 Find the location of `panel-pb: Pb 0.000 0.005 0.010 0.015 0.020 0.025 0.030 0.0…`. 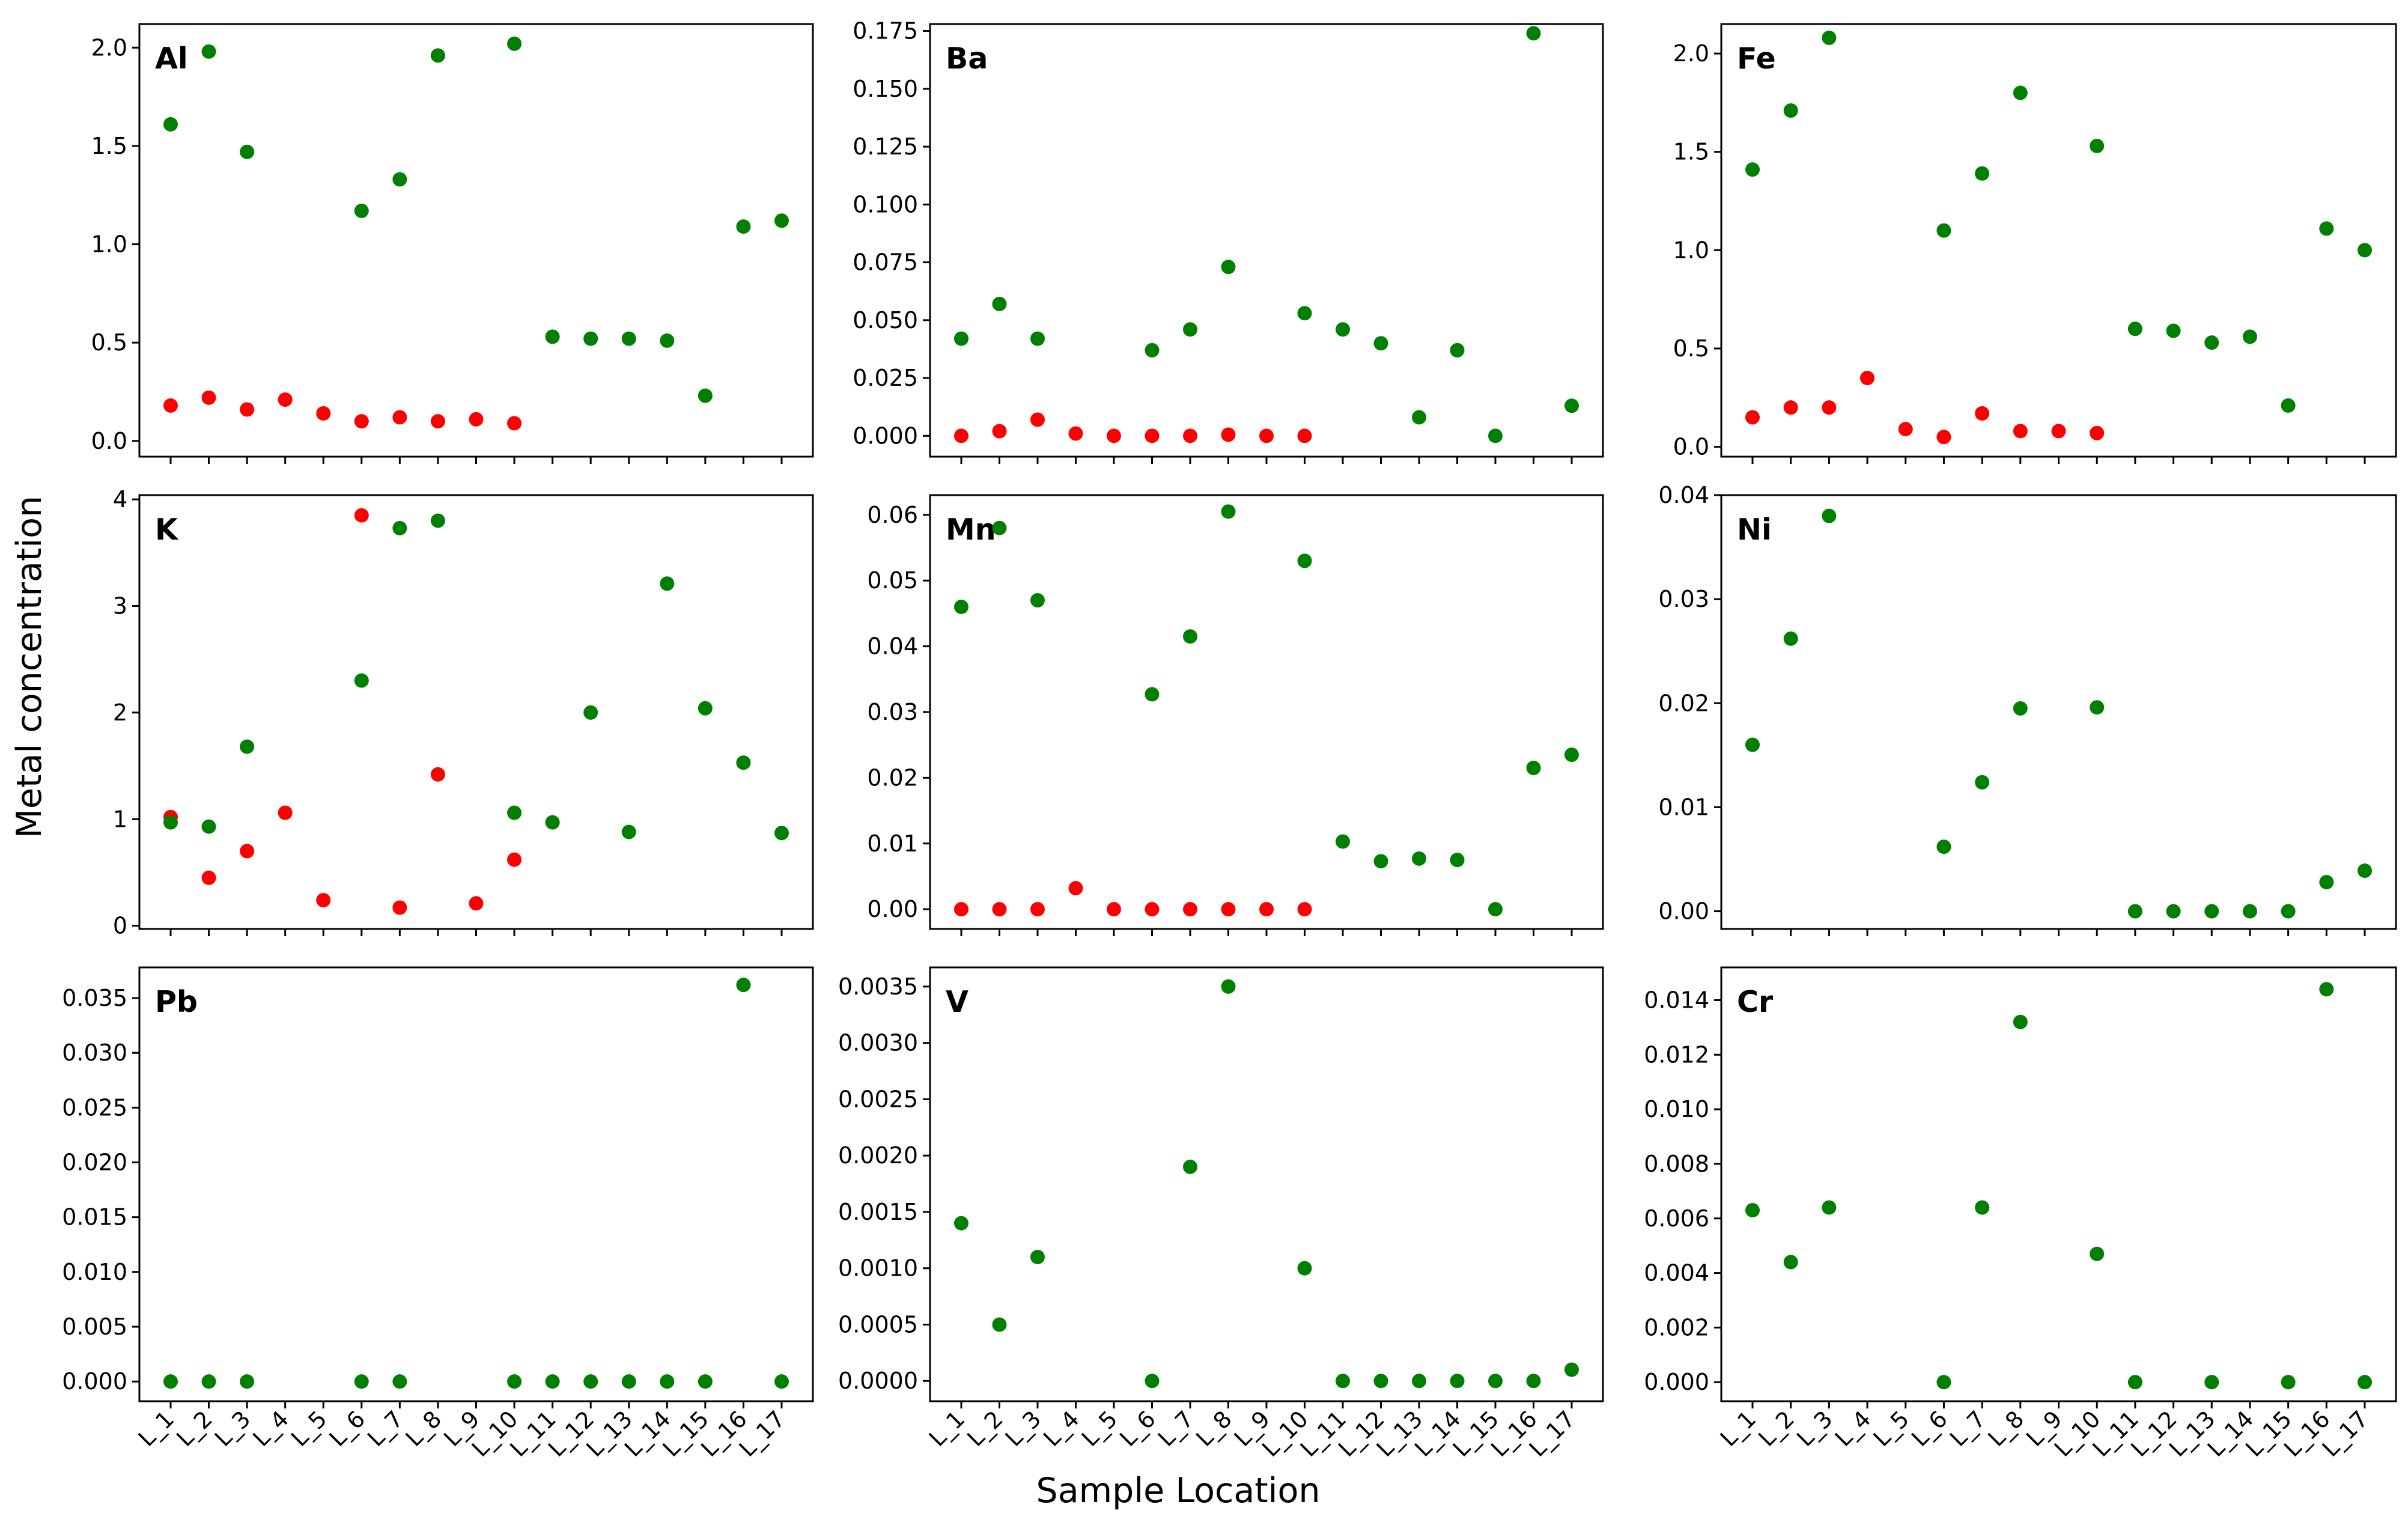

panel-pb: Pb 0.000 0.005 0.010 0.015 0.020 0.025 0.030 0.0… is located at coordinates (438, 1214).